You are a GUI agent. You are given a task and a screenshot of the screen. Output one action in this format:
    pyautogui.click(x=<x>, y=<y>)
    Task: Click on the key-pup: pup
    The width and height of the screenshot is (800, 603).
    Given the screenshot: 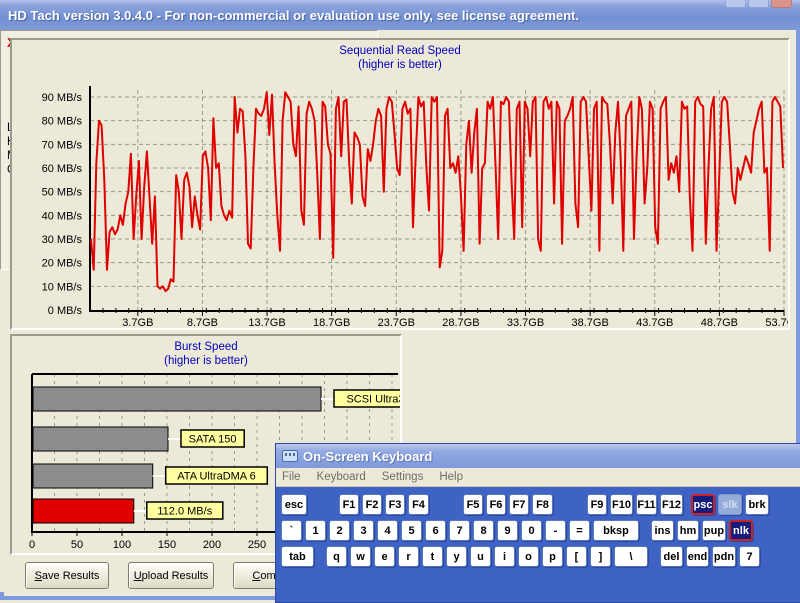 What is the action you would take?
    pyautogui.click(x=714, y=530)
    